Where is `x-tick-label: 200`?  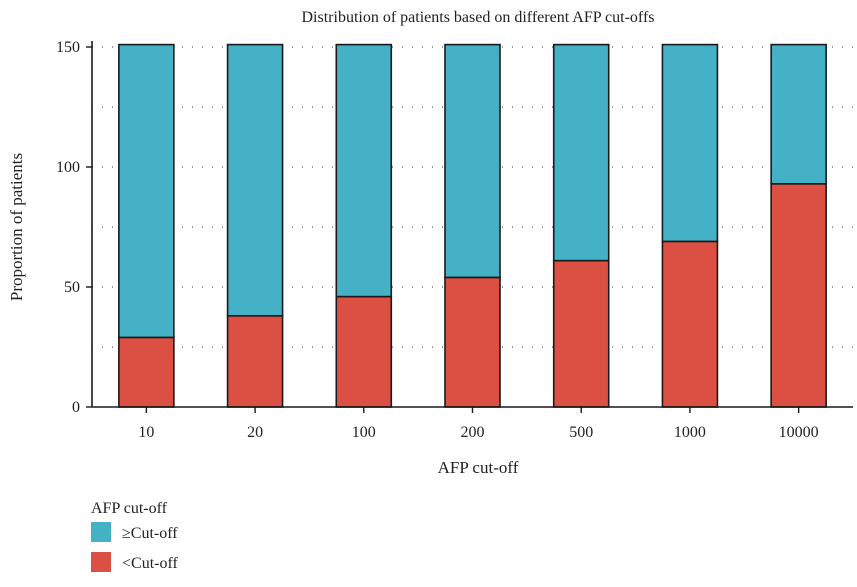 x-tick-label: 200 is located at coordinates (473, 432).